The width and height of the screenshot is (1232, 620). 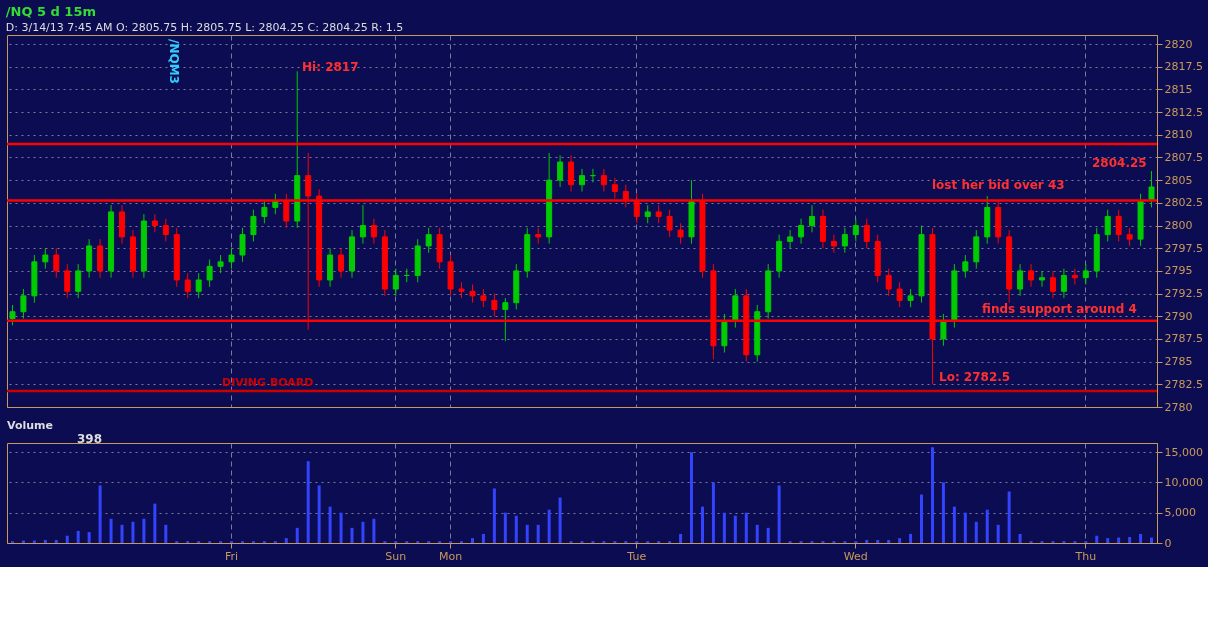 What do you see at coordinates (1085, 556) in the screenshot?
I see `x-tick-label: Thu` at bounding box center [1085, 556].